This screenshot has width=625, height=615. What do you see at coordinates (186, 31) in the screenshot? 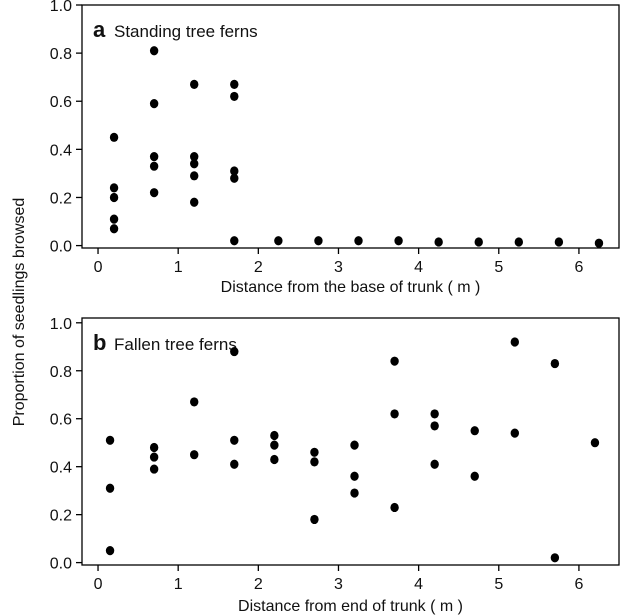
I see `panel-title: Standing tree ferns` at bounding box center [186, 31].